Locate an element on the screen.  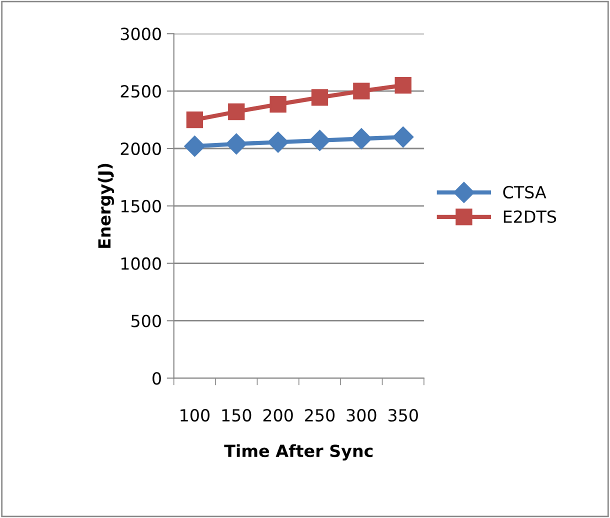
y-tick-label: 3000 is located at coordinates (140, 34).